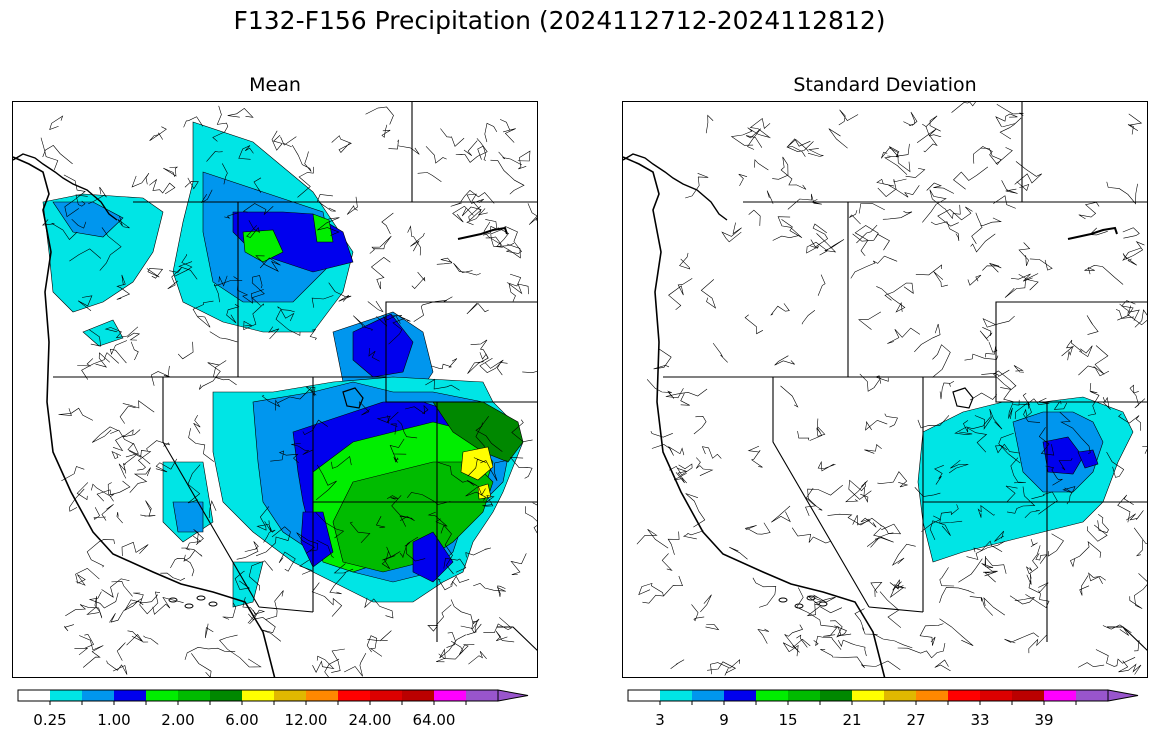  I want to click on std-colorbar-label: 33, so click(980, 720).